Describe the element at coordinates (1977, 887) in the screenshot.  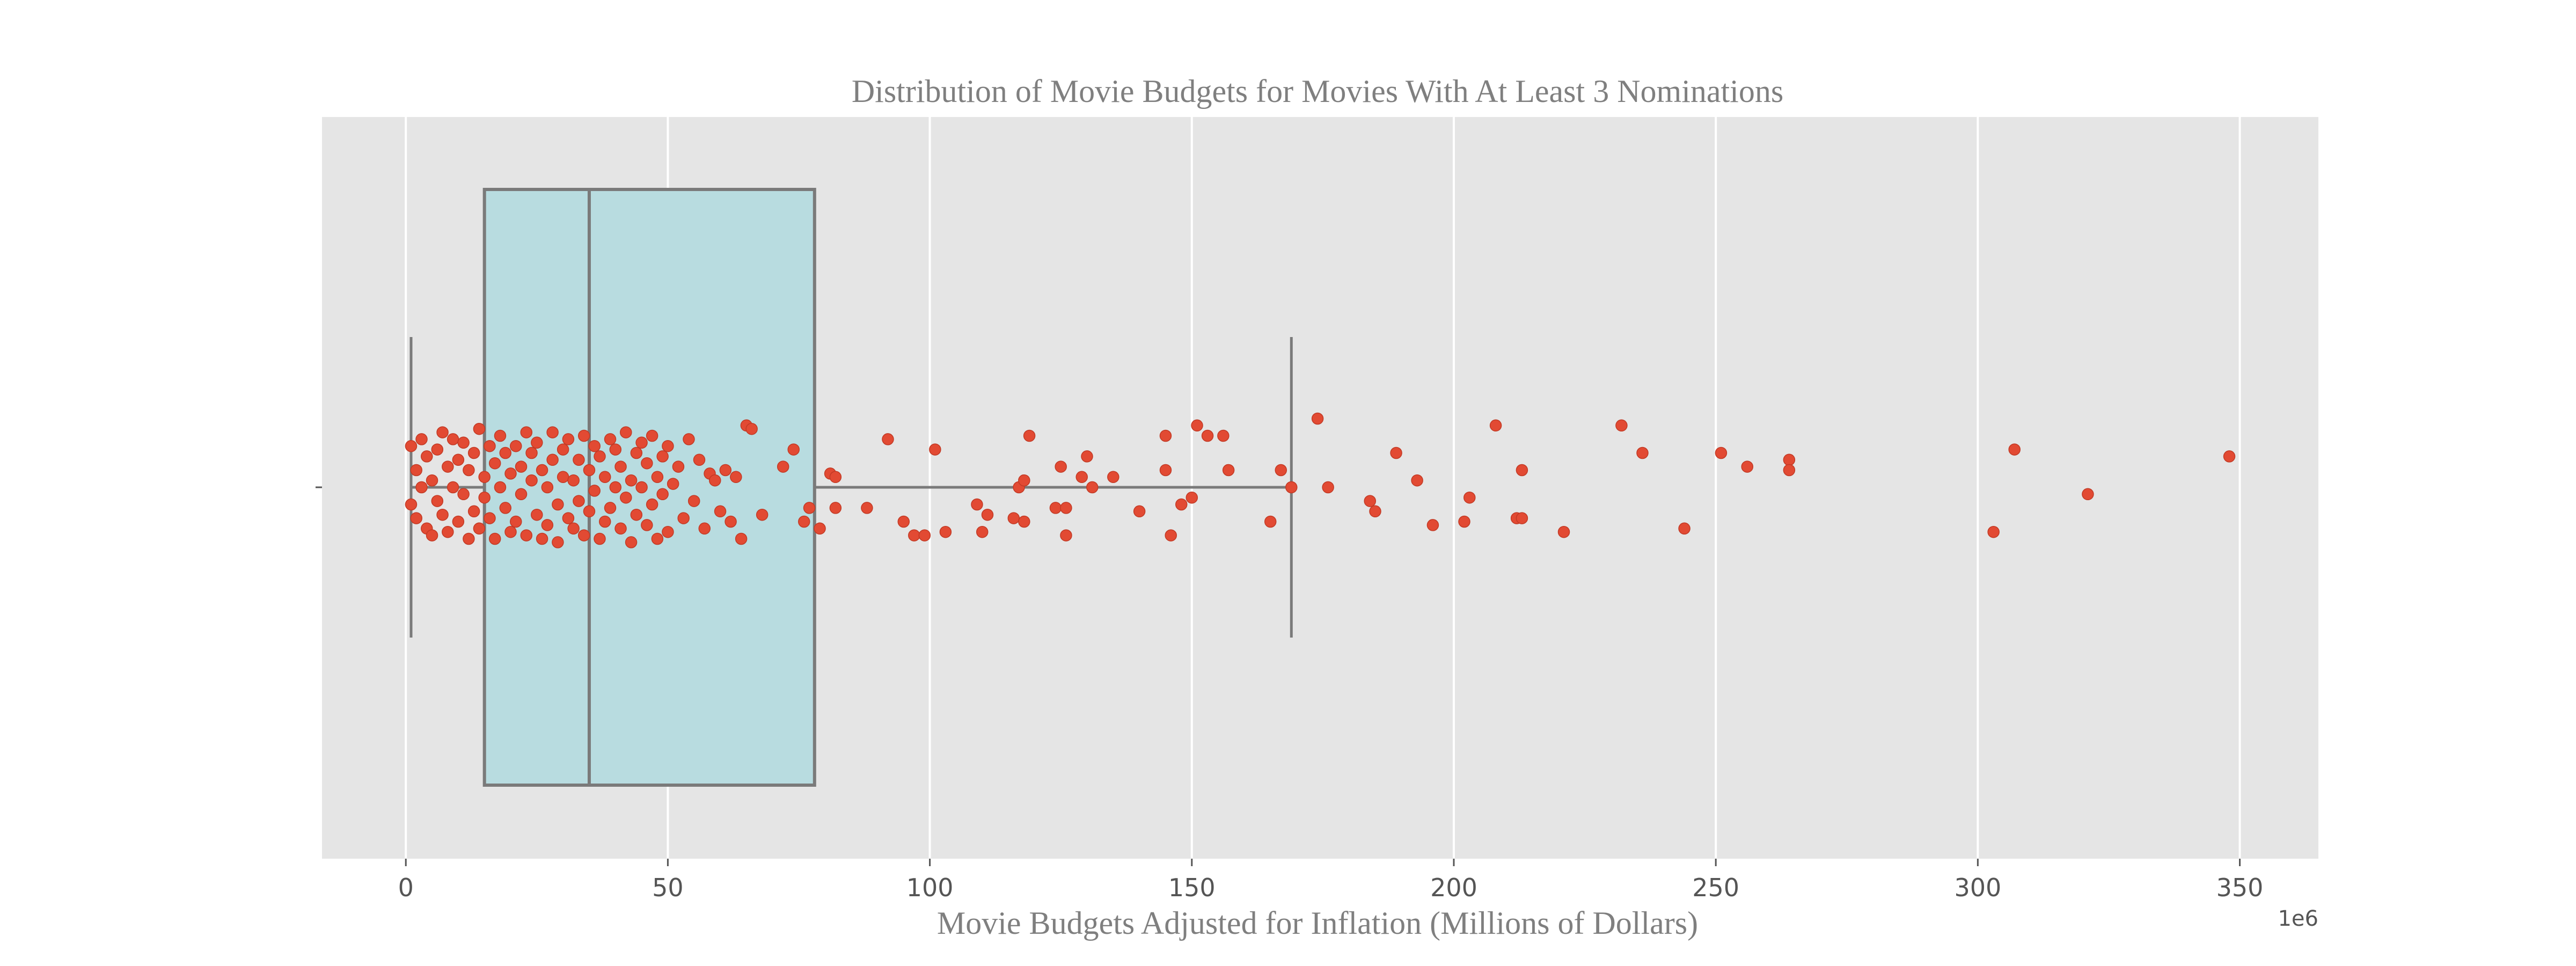
I see `x-tick-label: 300` at that location.